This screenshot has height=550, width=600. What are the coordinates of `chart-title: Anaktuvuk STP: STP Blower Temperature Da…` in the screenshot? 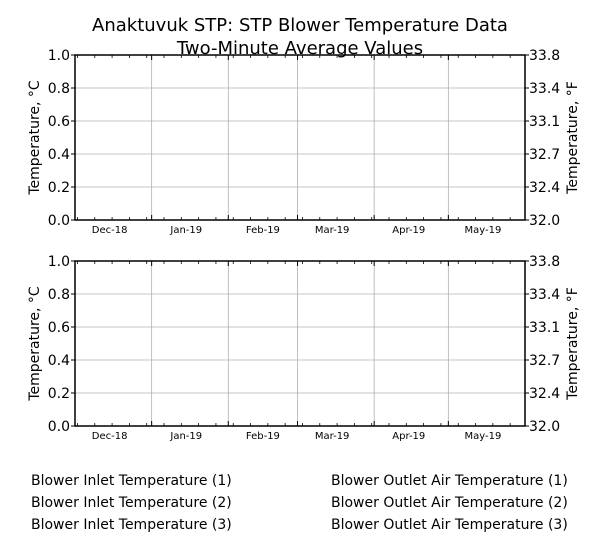 It's located at (300, 25).